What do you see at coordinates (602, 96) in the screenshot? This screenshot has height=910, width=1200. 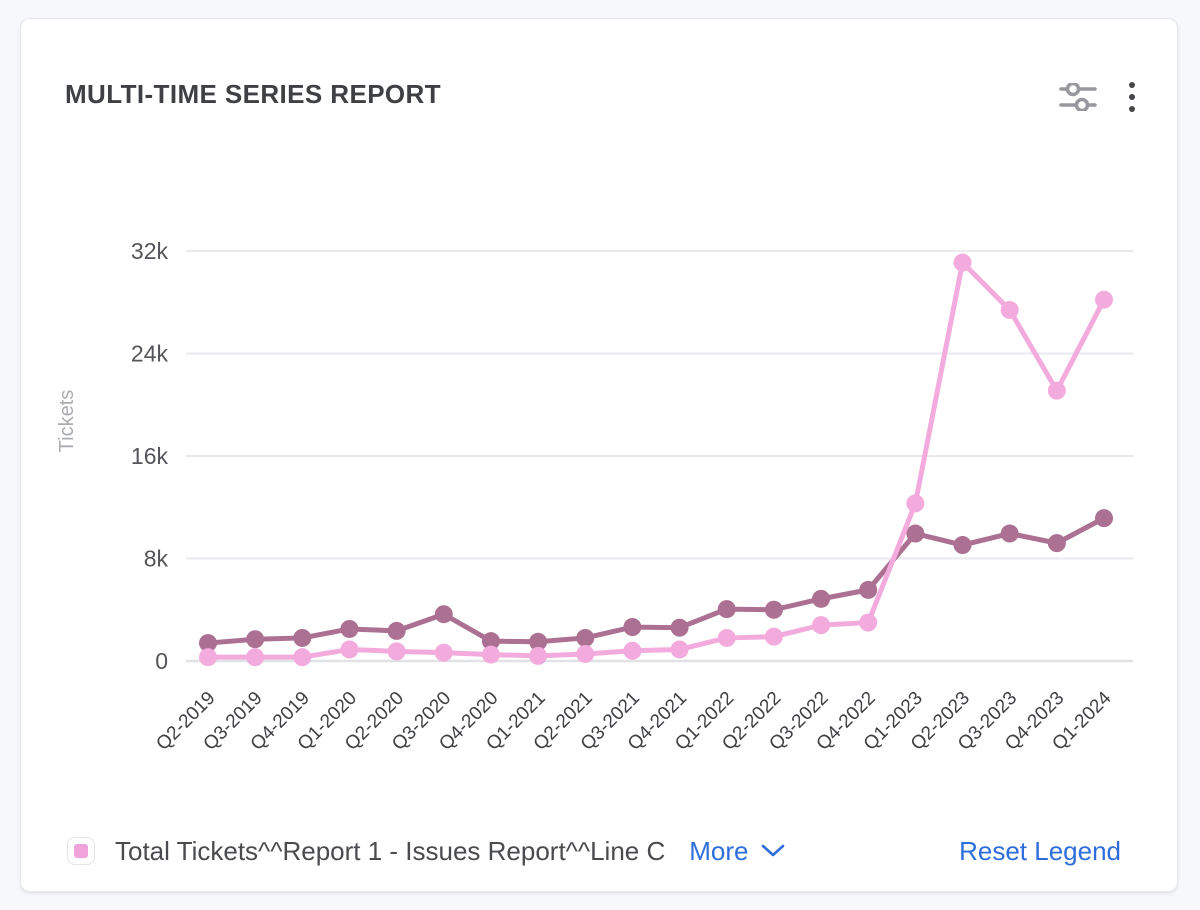 I see `card-header: MULTI-TIME SERIES REPORT` at bounding box center [602, 96].